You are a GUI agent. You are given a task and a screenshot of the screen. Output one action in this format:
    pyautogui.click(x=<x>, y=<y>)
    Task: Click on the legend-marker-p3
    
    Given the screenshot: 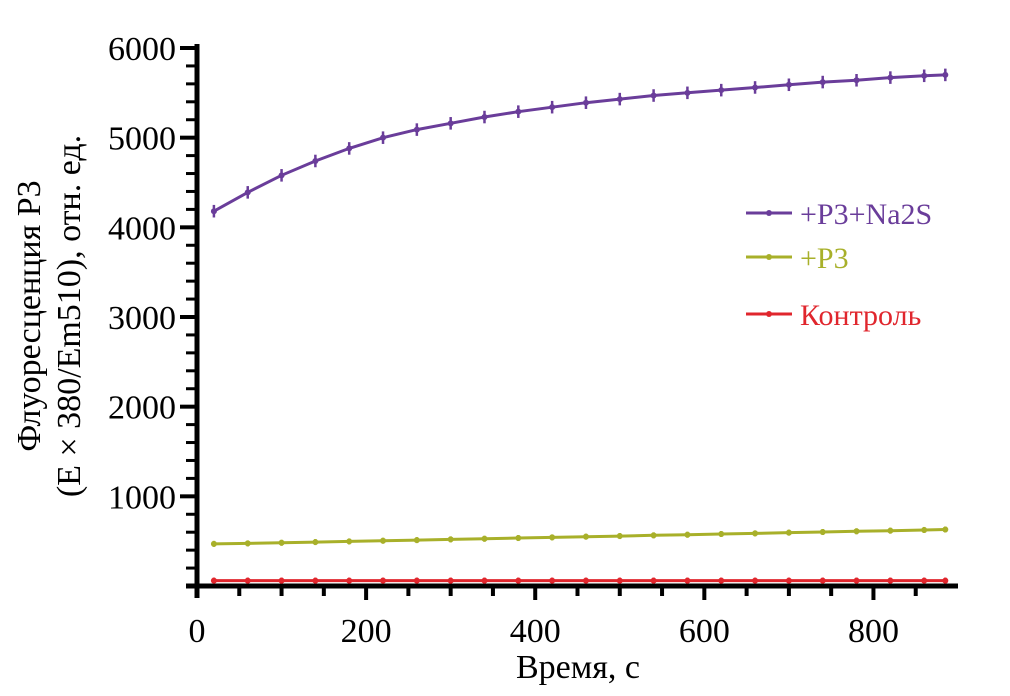 What is the action you would take?
    pyautogui.click(x=769, y=257)
    